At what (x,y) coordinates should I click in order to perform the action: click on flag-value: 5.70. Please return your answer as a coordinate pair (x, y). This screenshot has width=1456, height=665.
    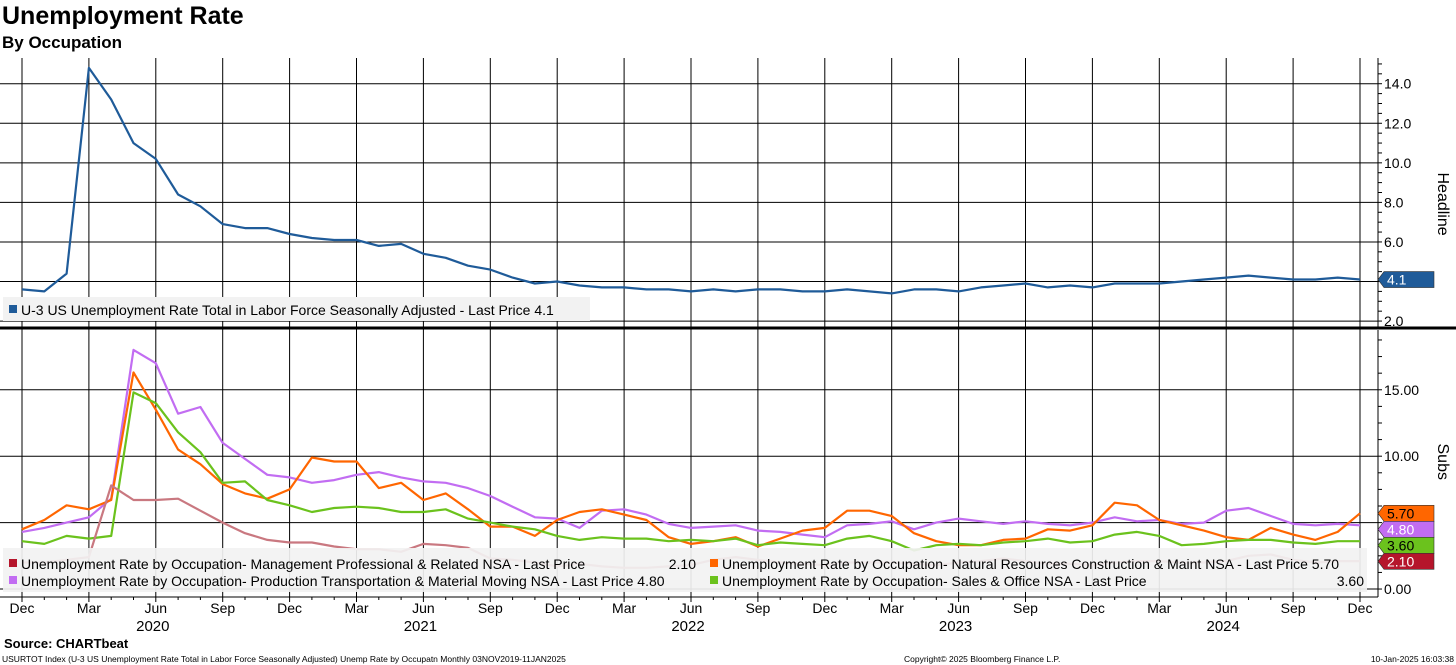
    Looking at the image, I should click on (1400, 513).